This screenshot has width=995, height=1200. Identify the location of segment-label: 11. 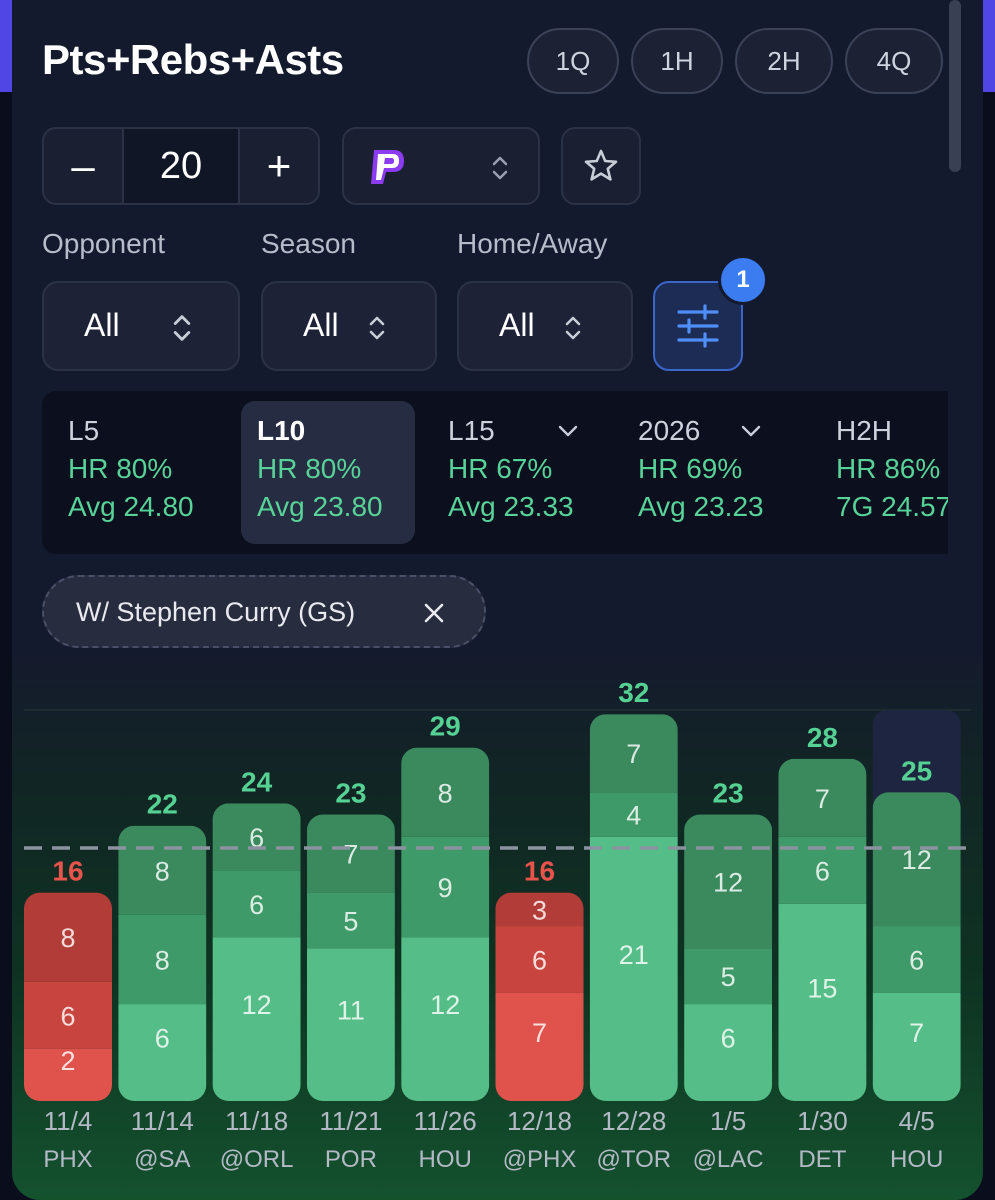
(351, 1011).